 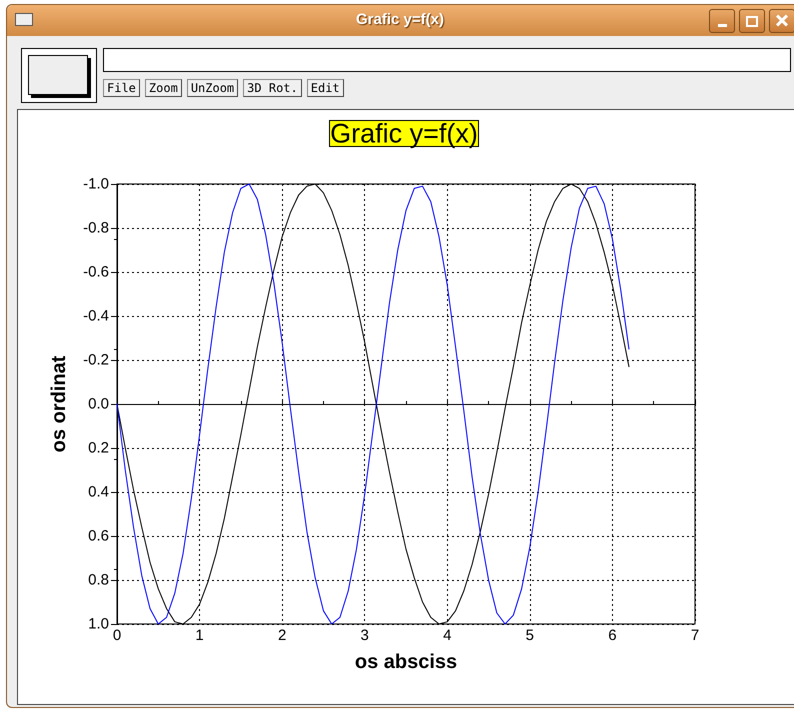 What do you see at coordinates (612, 635) in the screenshot?
I see `x-tick-label: 6` at bounding box center [612, 635].